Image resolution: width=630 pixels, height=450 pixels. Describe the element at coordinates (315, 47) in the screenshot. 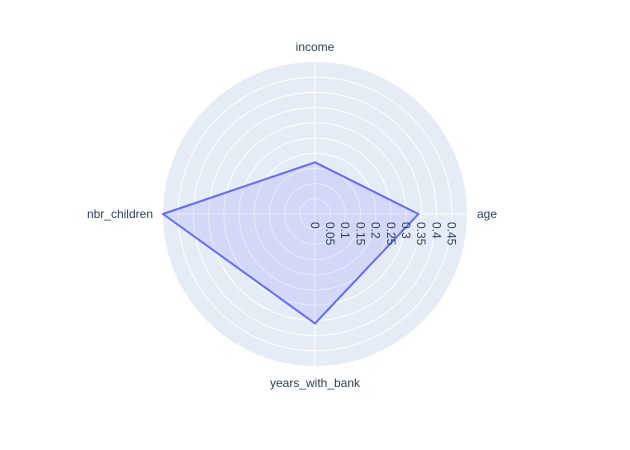

I see `axis-label-income: income` at that location.